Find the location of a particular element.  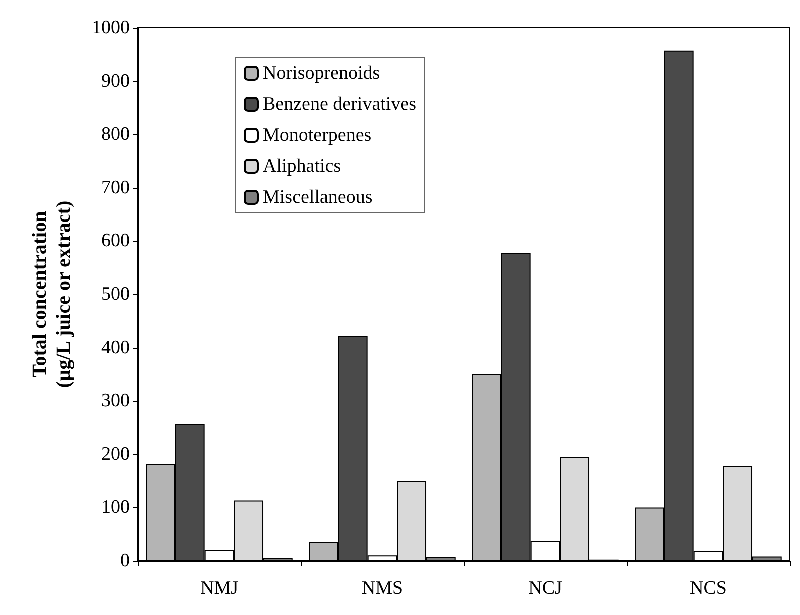

y-tick-label: 700 is located at coordinates (116, 187).